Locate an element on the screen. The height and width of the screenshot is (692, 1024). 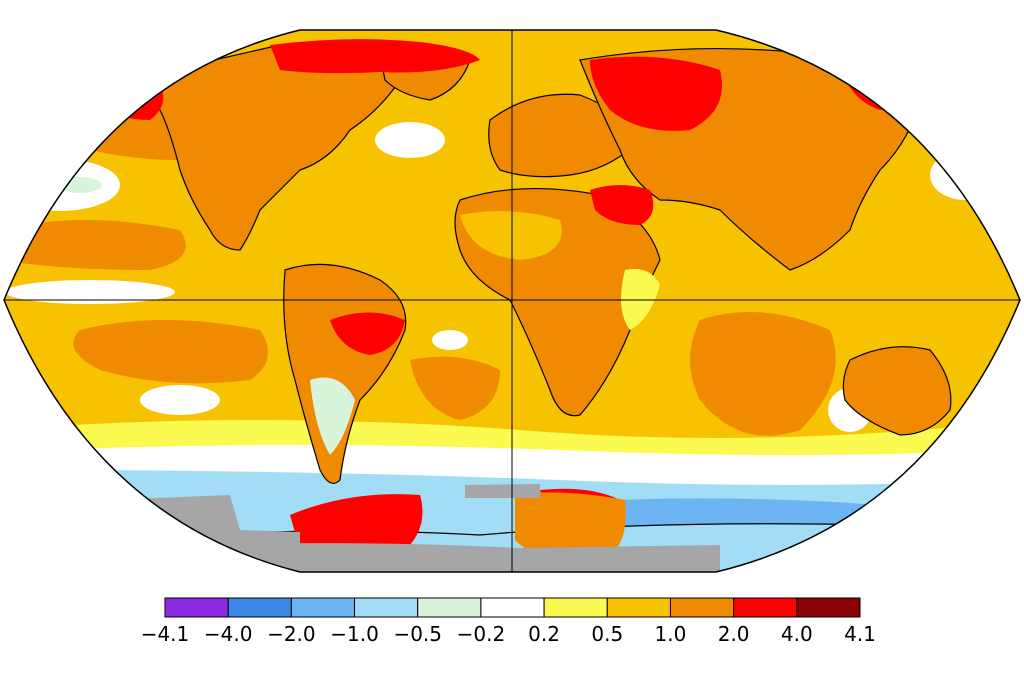
cool-patch-south-pacific is located at coordinates (180, 400).